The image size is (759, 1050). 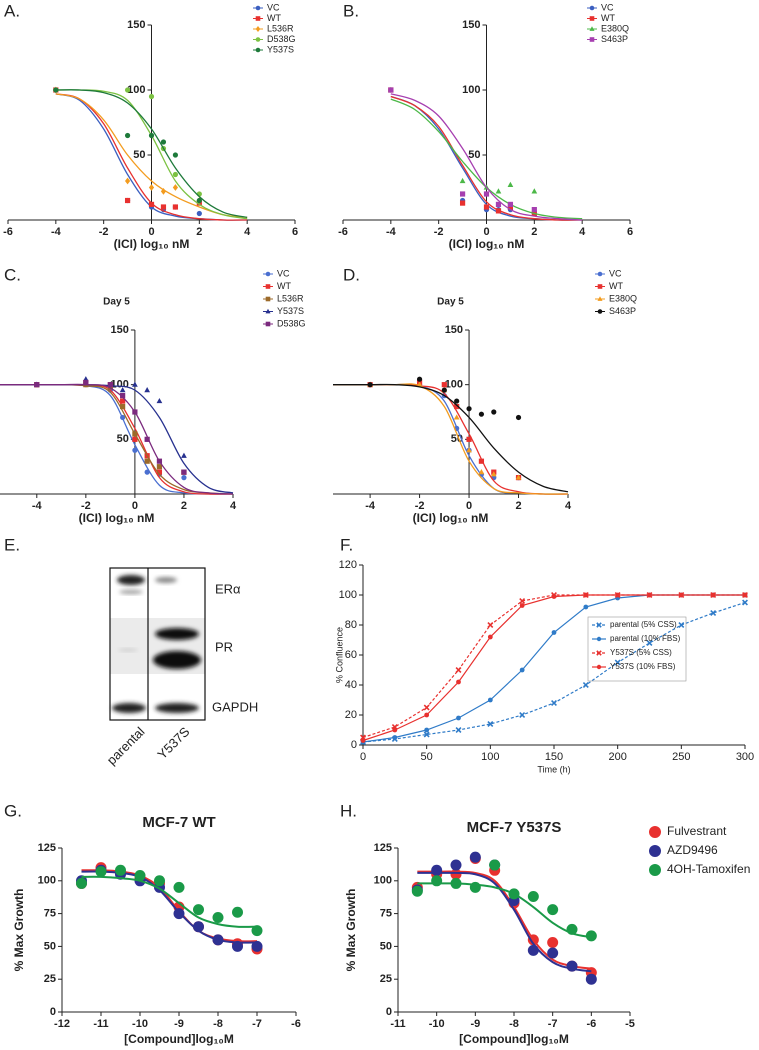 What do you see at coordinates (346, 544) in the screenshot?
I see `panel-label: F.` at bounding box center [346, 544].